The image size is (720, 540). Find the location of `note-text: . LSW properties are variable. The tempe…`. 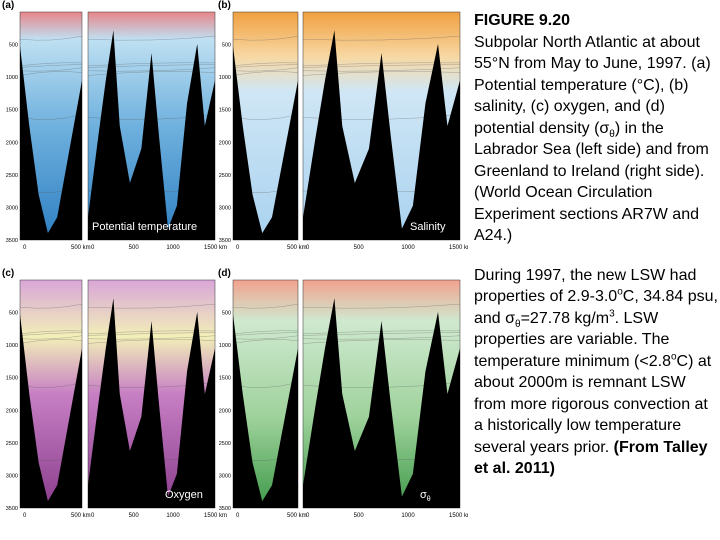

note-text: . LSW properties are variable. The tempe… is located at coordinates (572, 339).